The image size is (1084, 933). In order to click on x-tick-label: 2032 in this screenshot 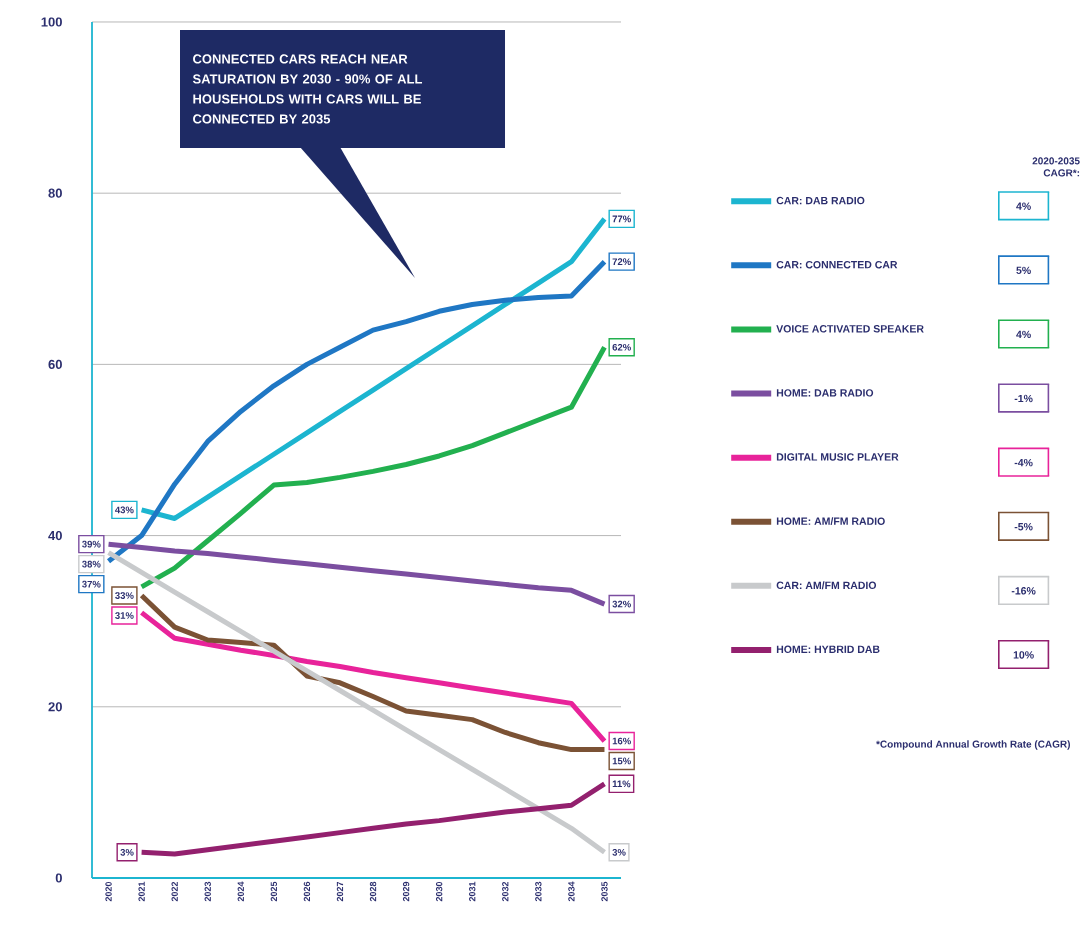, I will do `click(505, 891)`.